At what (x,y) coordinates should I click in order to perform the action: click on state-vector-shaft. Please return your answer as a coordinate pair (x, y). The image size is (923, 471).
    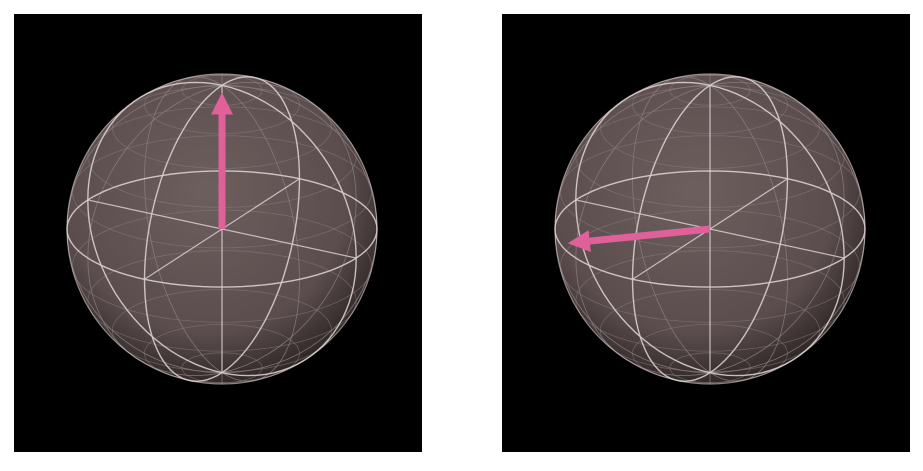
    Looking at the image, I should click on (650, 235).